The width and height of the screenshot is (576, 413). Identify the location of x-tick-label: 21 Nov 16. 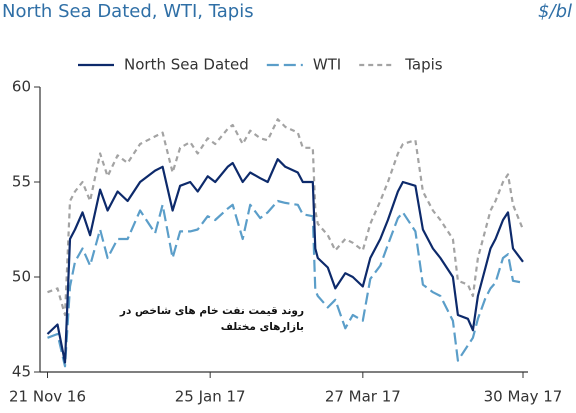
(47, 397).